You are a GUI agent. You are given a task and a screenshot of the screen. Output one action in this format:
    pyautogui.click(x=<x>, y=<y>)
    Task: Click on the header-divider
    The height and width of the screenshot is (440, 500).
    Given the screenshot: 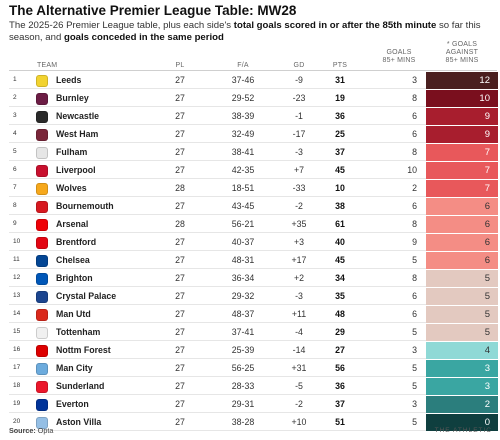 What is the action you would take?
    pyautogui.click(x=253, y=70)
    